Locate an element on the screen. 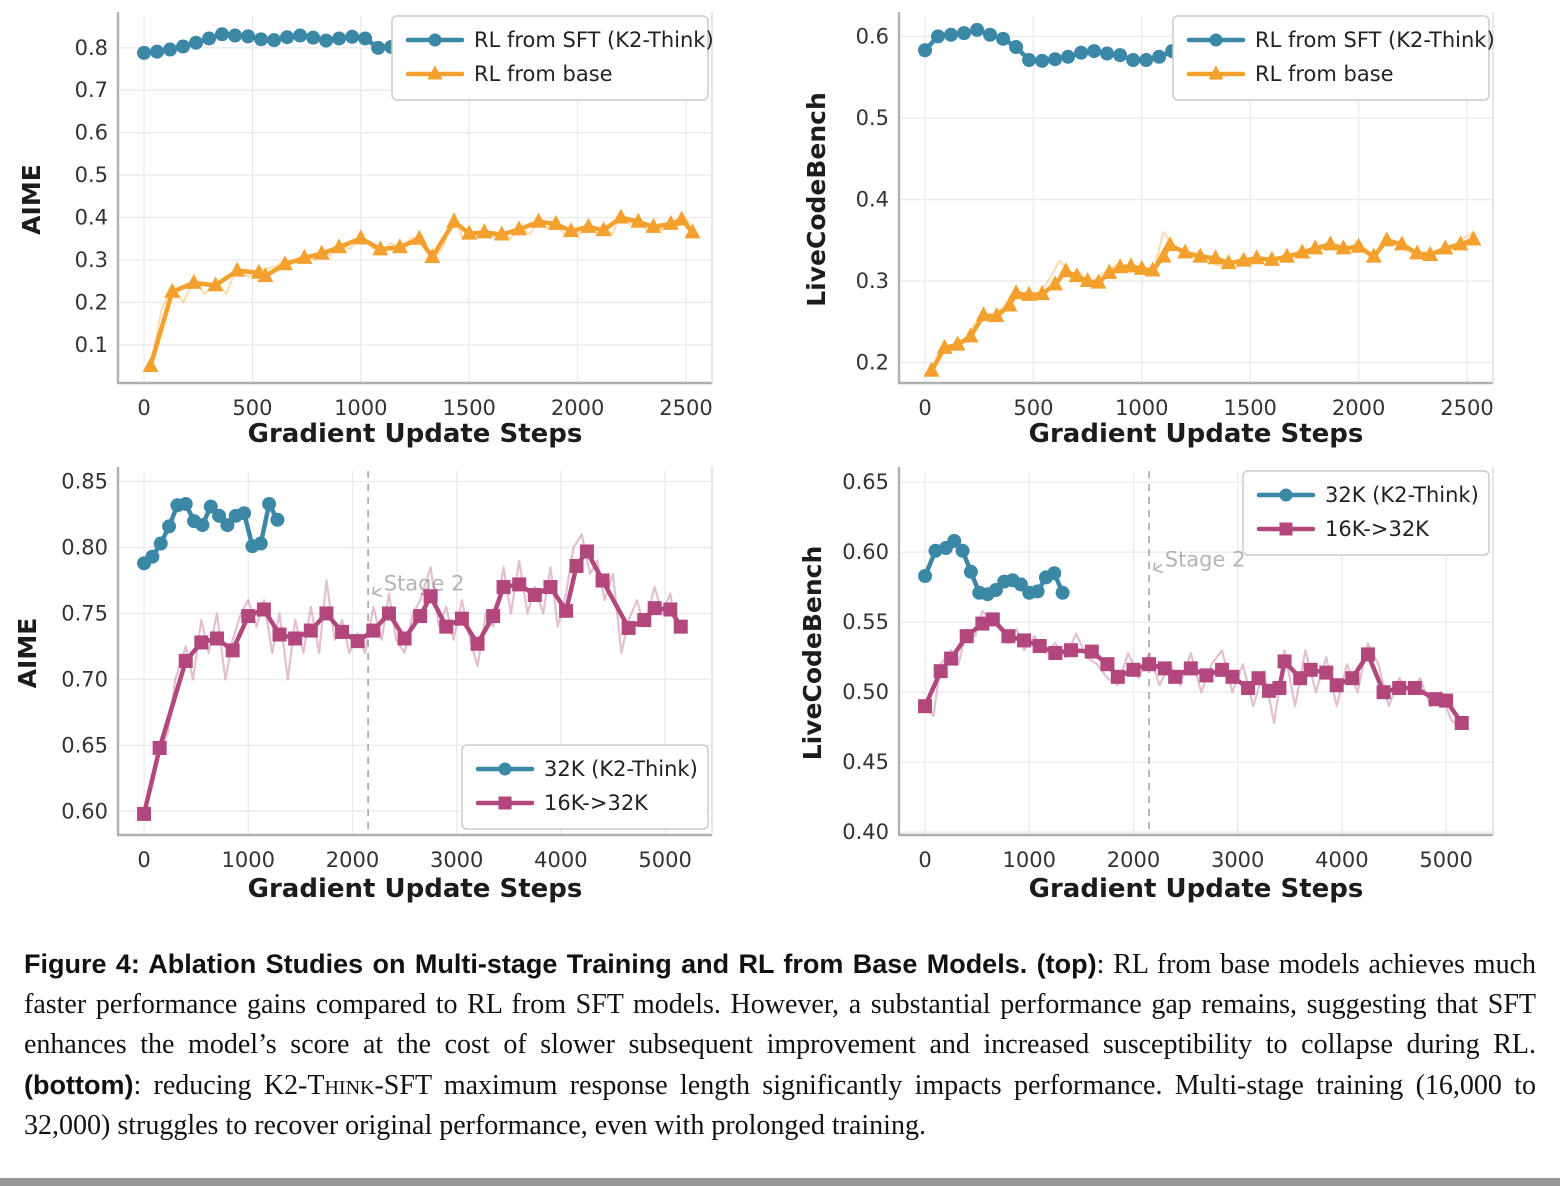 The image size is (1560, 1186). y-axis-label: LiveCodeBench is located at coordinates (816, 199).